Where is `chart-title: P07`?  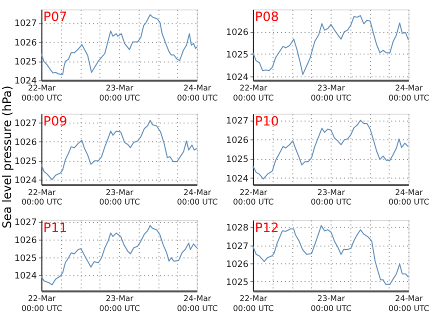
chart-title: P07 is located at coordinates (55, 18).